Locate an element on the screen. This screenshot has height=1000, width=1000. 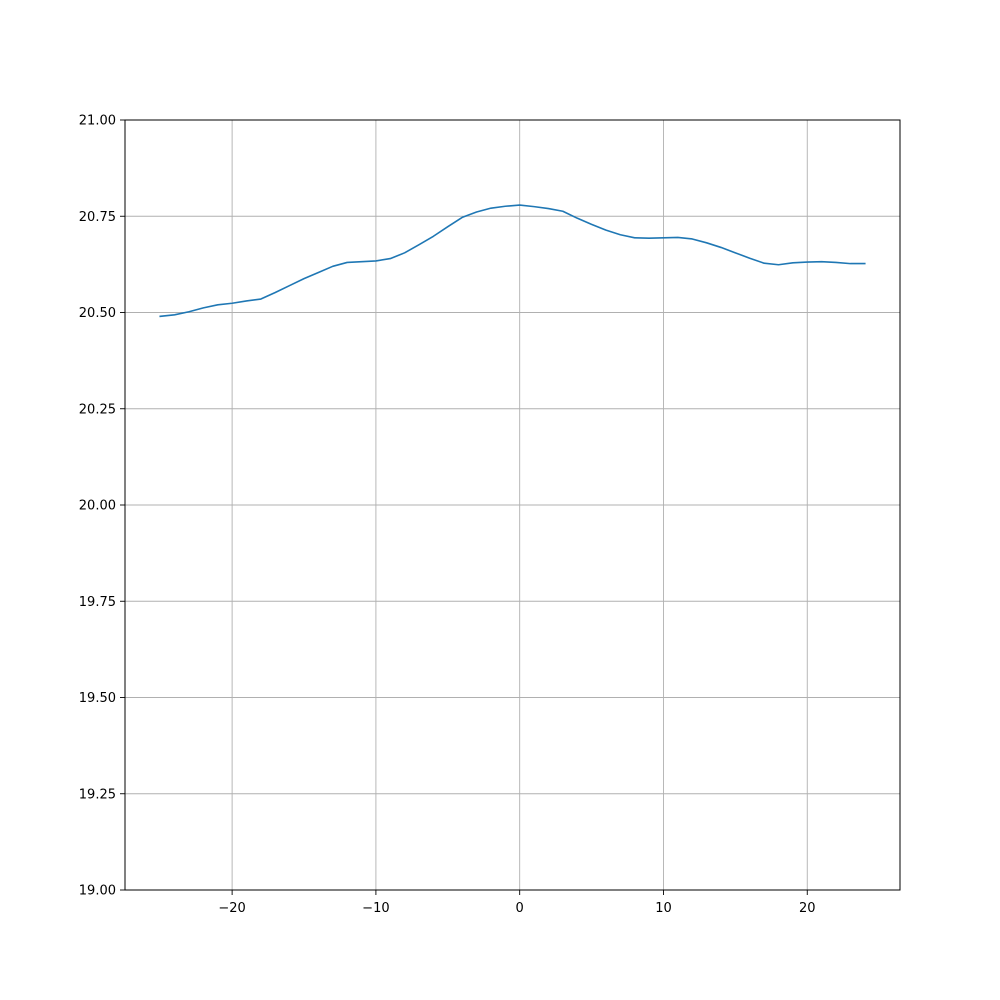
x-tick-label: 20 is located at coordinates (807, 908).